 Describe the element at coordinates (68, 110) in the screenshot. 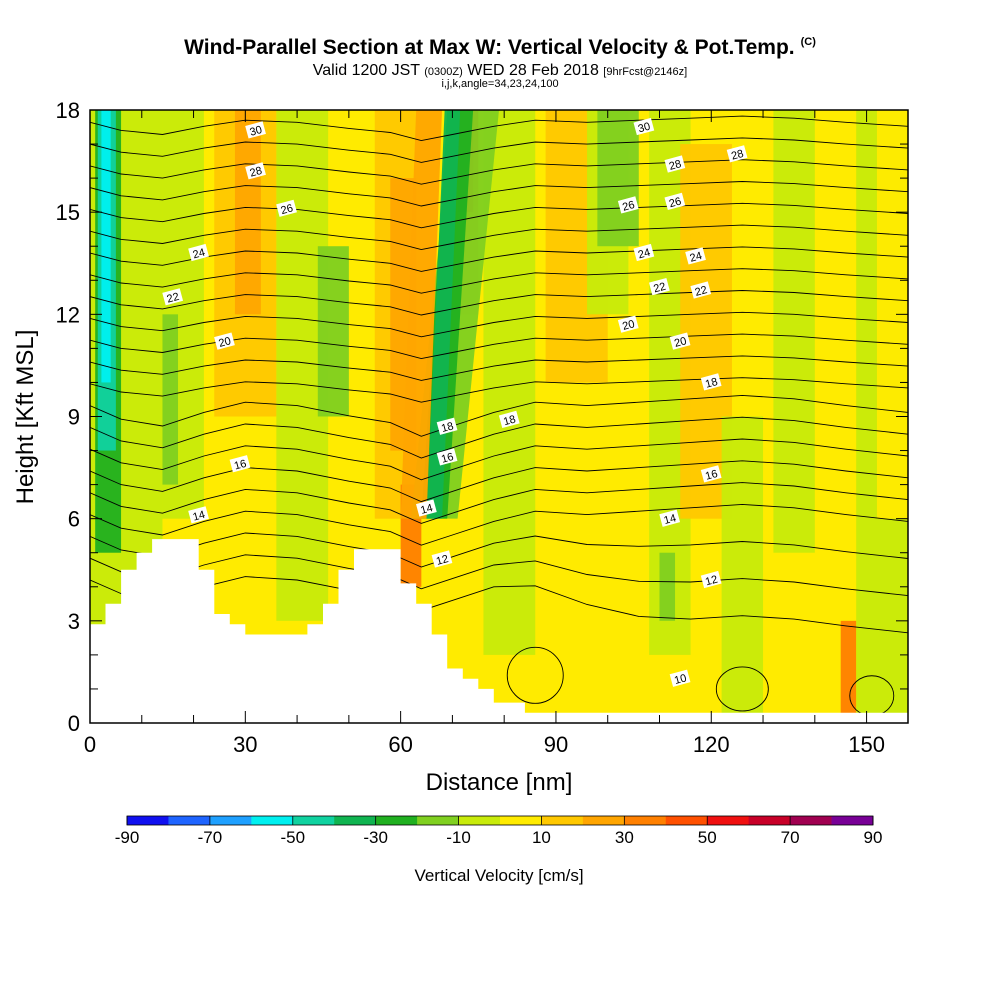

I see `y-tick-label: 18` at that location.